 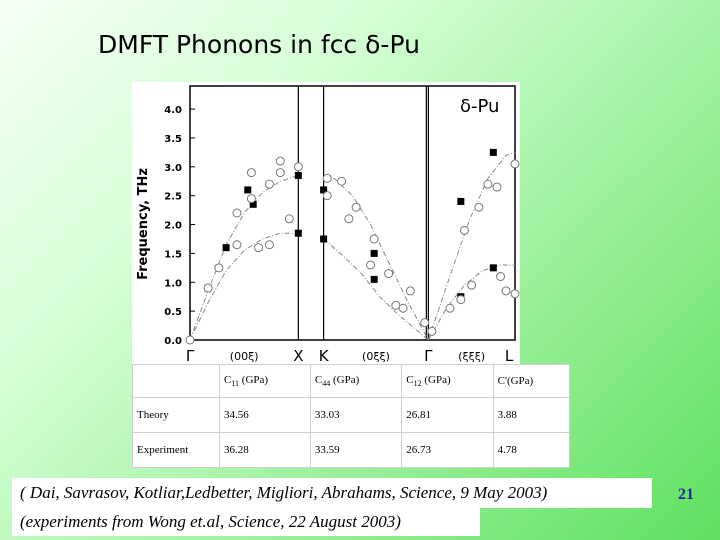 What do you see at coordinates (173, 197) in the screenshot?
I see `y-tick-label: 2.5` at bounding box center [173, 197].